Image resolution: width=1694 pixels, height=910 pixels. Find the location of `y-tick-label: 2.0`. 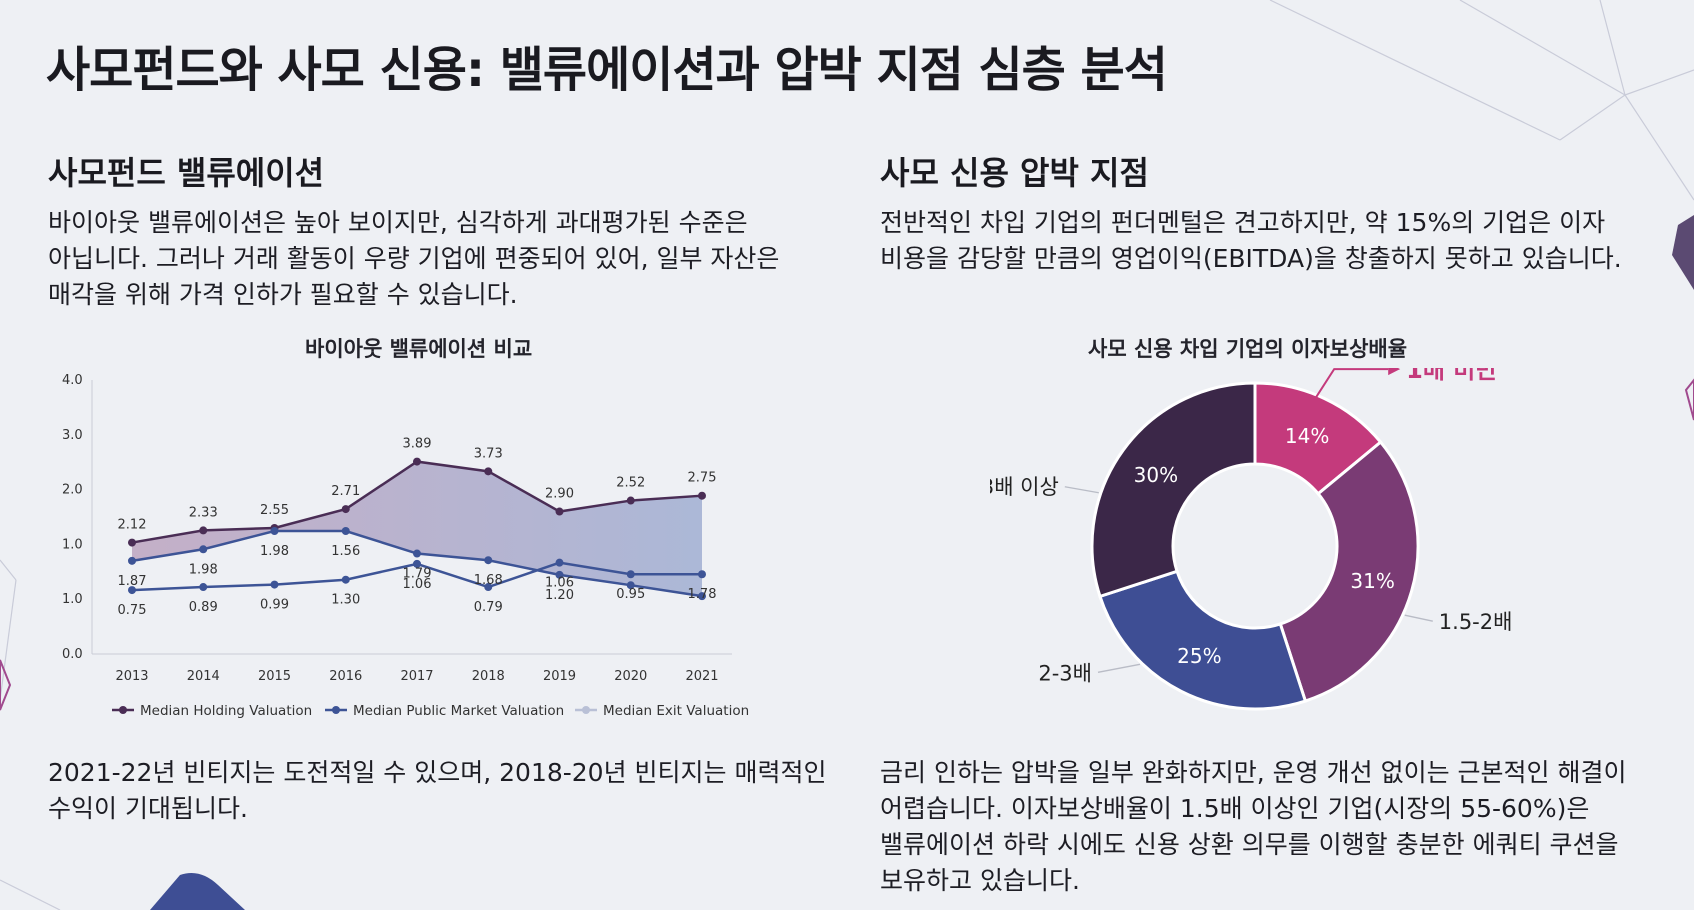

y-tick-label: 2.0 is located at coordinates (72, 490).